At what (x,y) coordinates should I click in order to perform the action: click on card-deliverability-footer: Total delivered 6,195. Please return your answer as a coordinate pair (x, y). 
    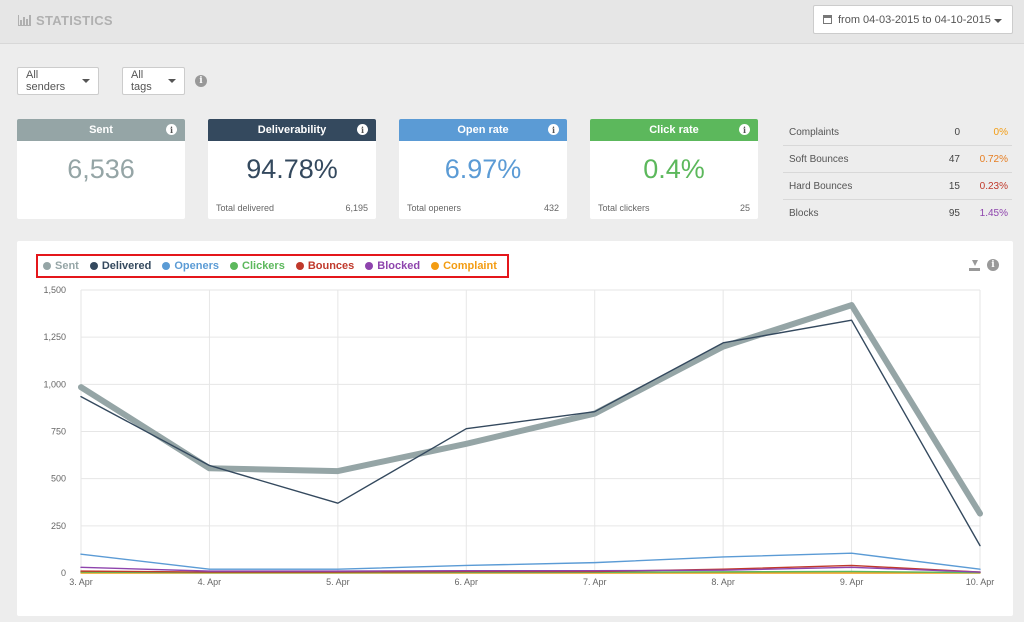
    Looking at the image, I should click on (292, 208).